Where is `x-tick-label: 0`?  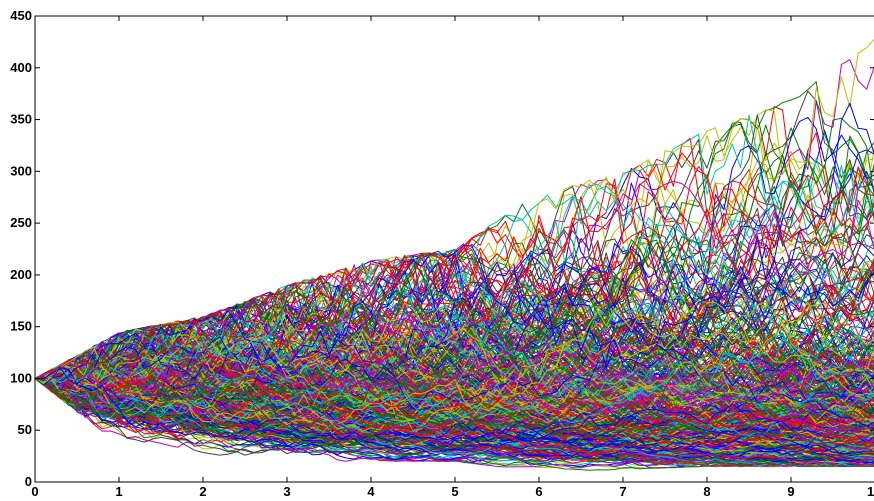 x-tick-label: 0 is located at coordinates (34, 491).